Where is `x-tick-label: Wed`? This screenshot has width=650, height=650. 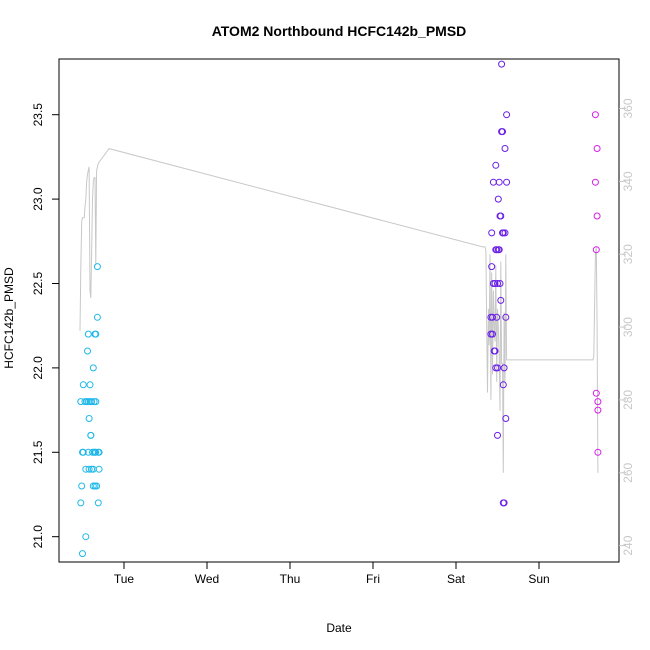 x-tick-label: Wed is located at coordinates (207, 579).